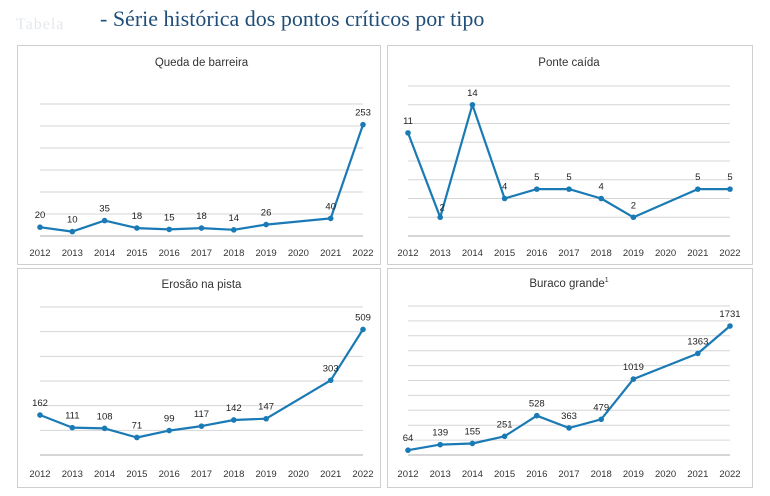  I want to click on data-label: 1019, so click(633, 367).